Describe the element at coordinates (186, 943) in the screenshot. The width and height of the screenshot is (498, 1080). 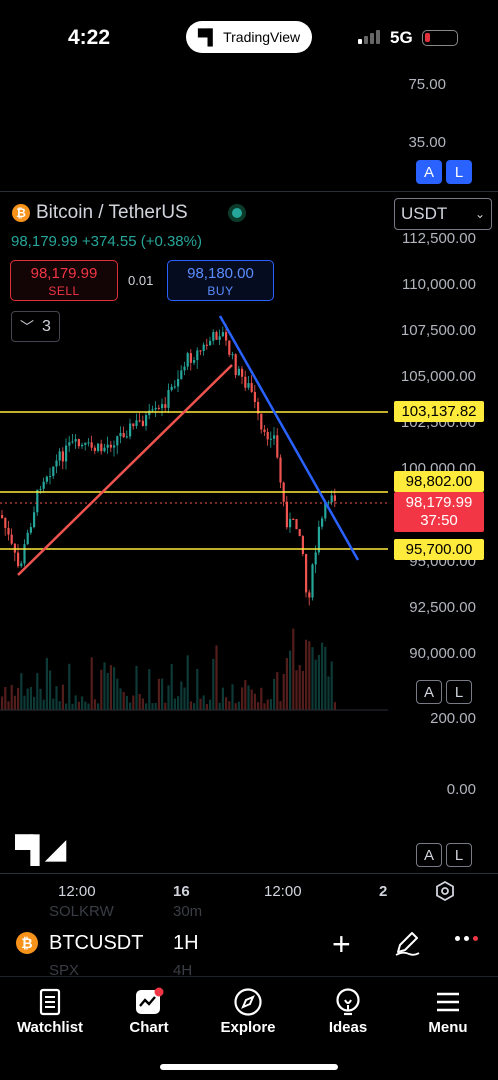
I see `timeframe-selector: 1H` at that location.